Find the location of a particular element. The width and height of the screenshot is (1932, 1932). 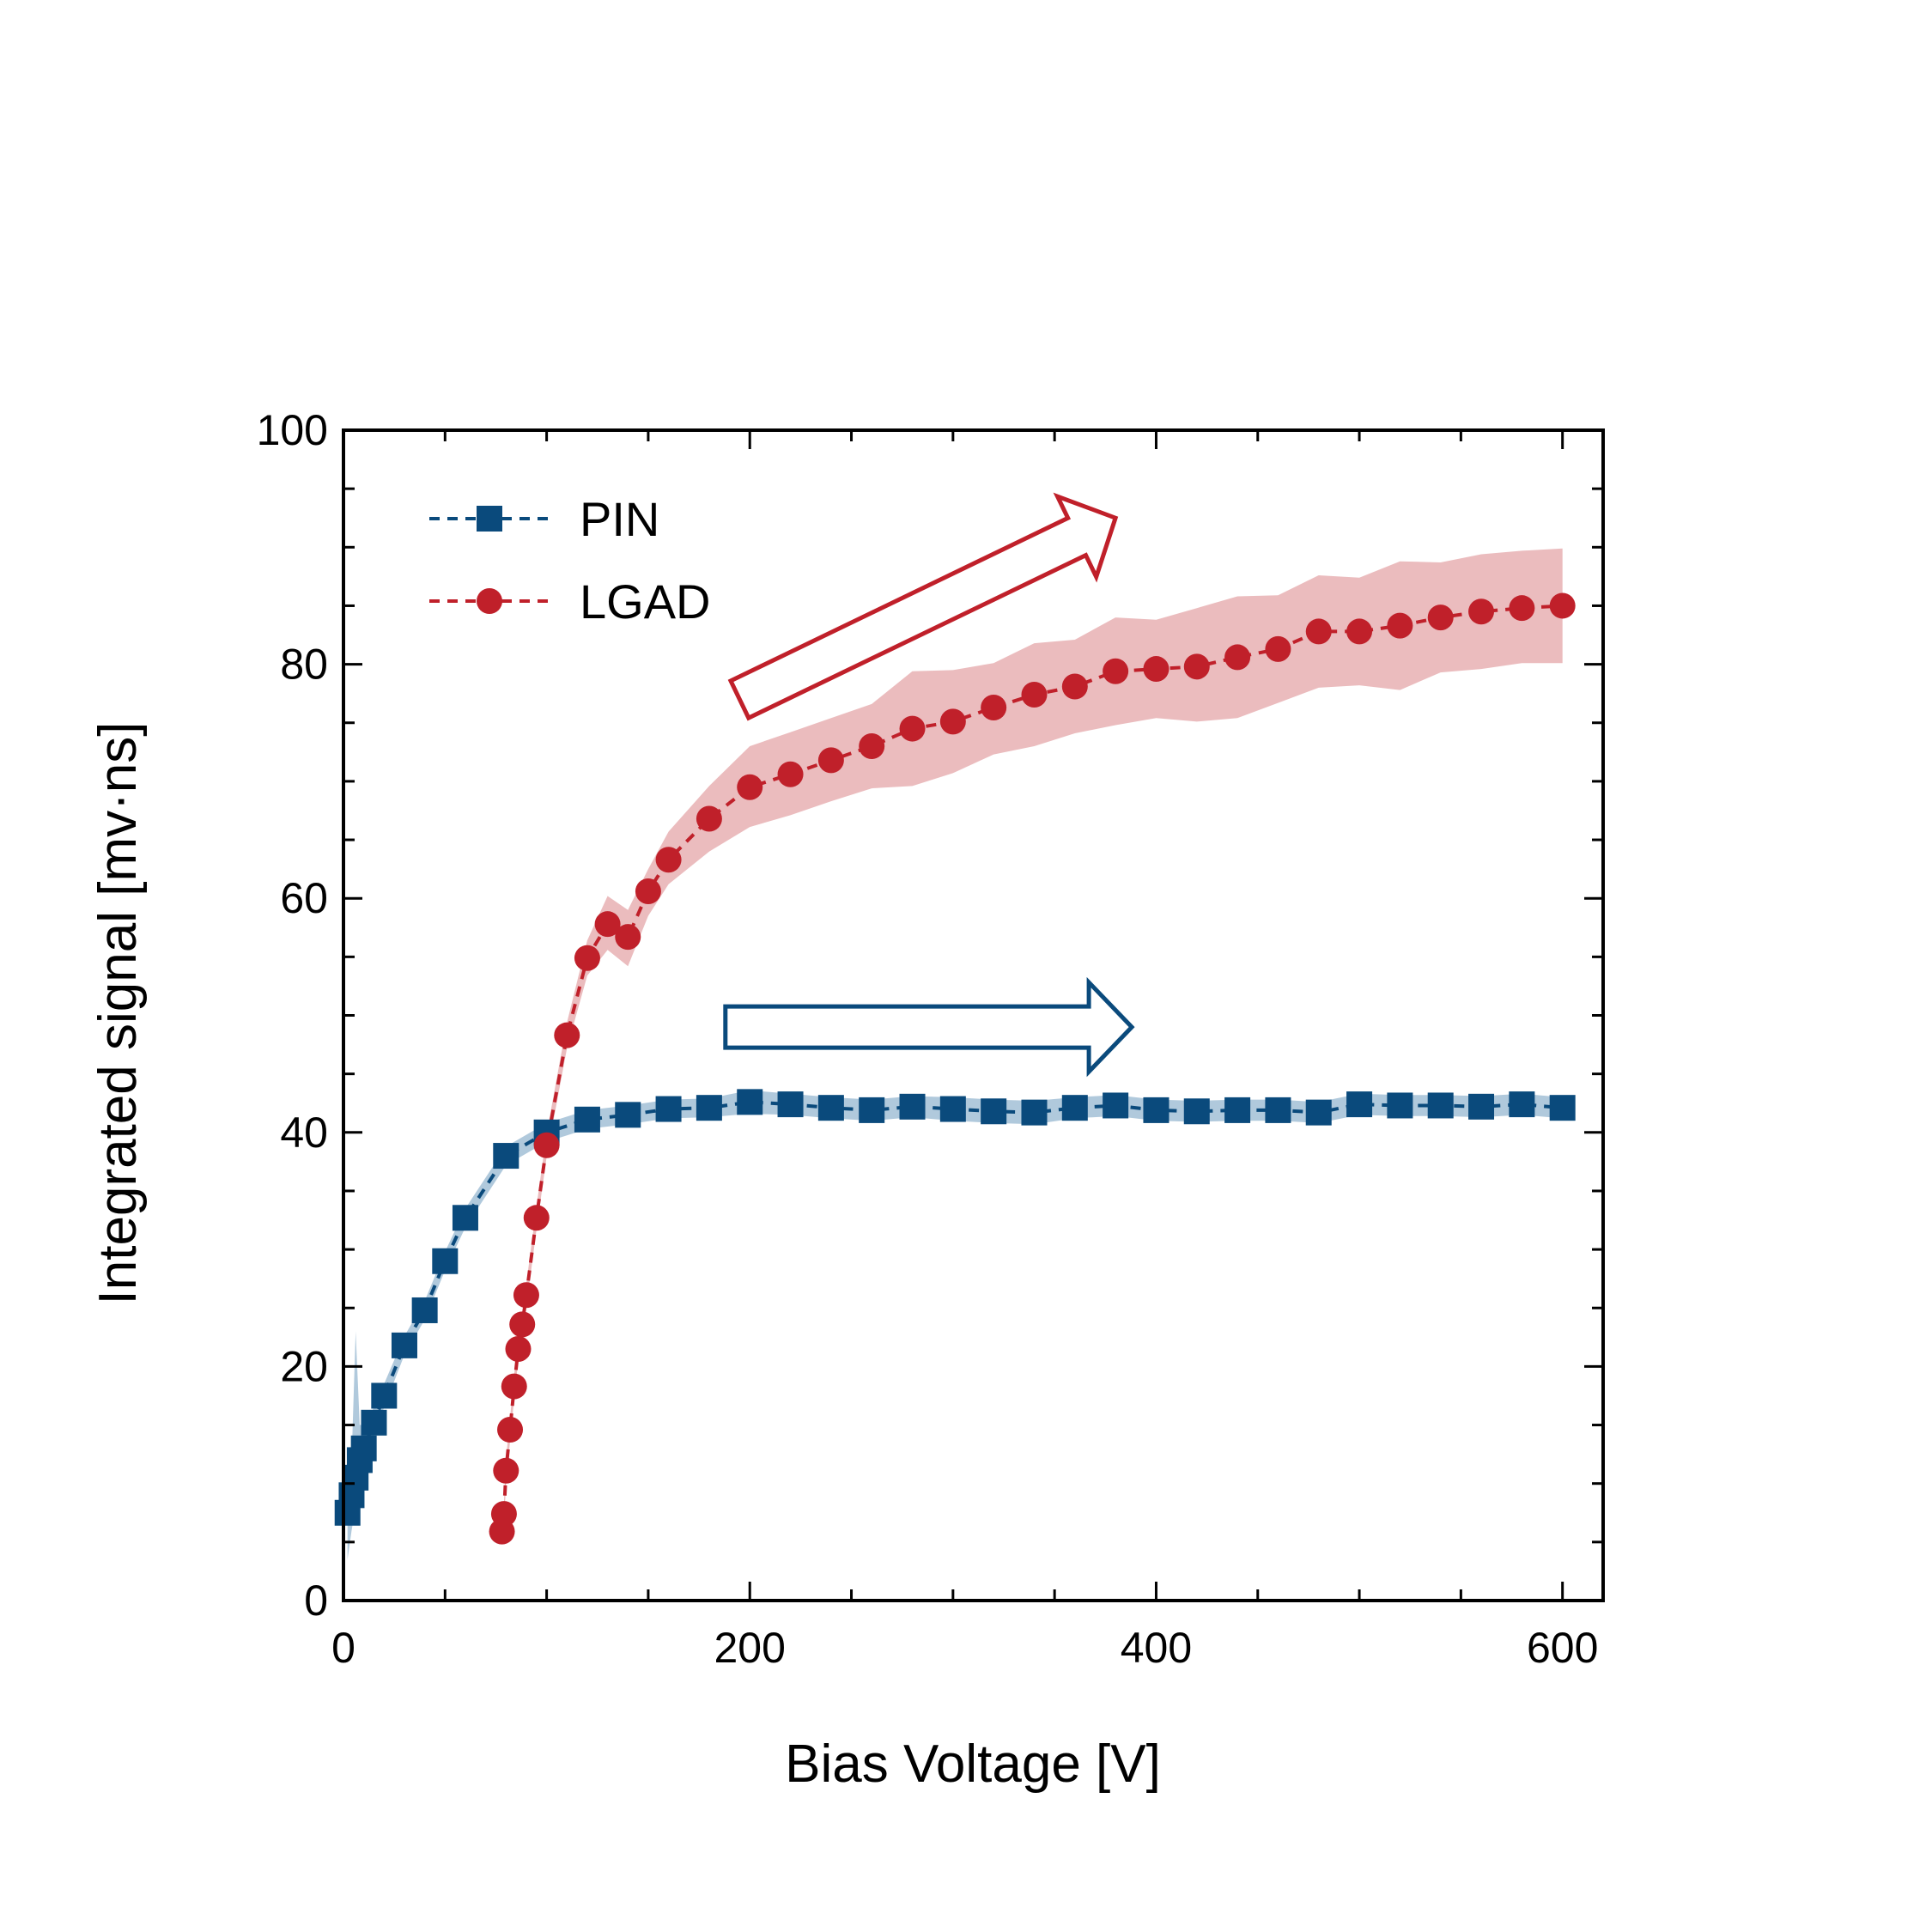

y-tick-label: 60 is located at coordinates (304, 898).